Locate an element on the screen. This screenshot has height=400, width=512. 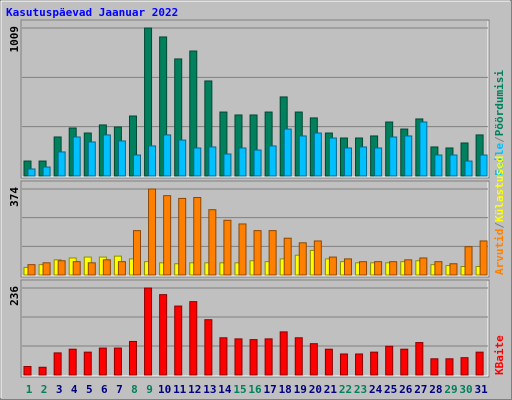
x-tick-label: 15 is located at coordinates (239, 389).